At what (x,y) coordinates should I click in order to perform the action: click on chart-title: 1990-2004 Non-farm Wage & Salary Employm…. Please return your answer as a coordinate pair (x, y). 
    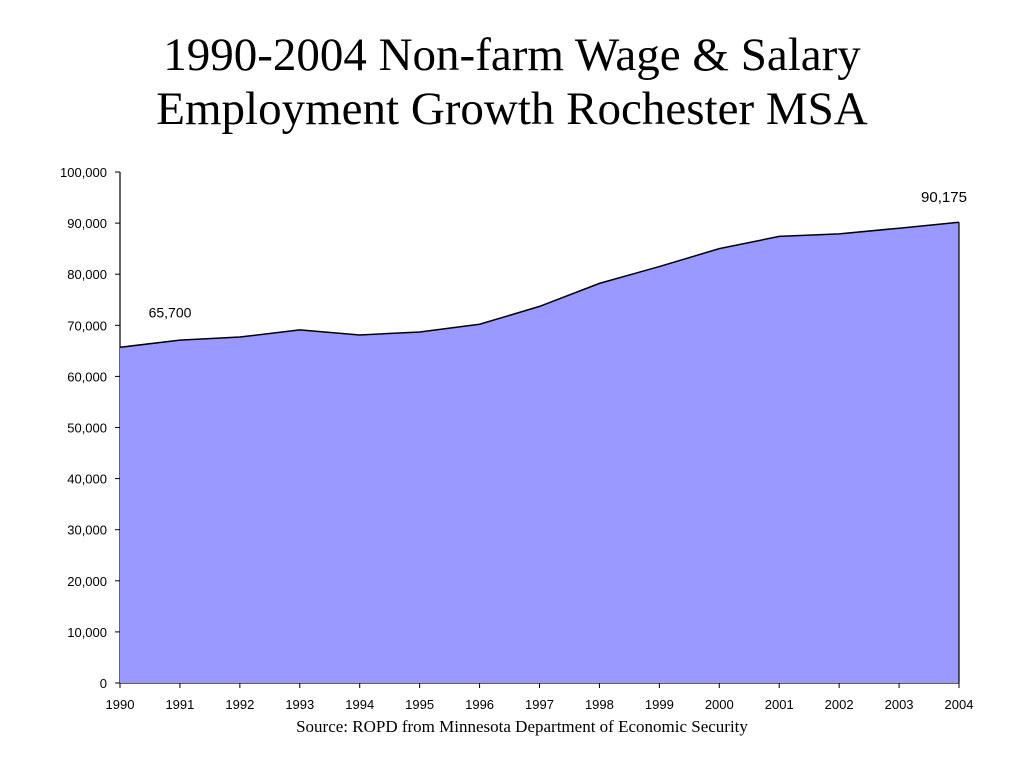
    Looking at the image, I should click on (512, 82).